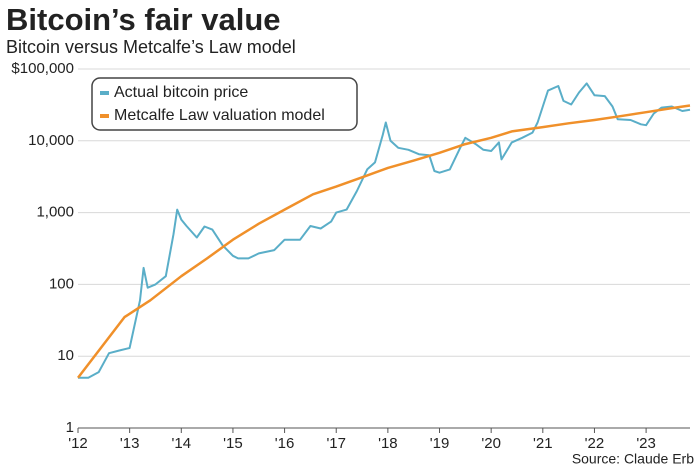 The image size is (700, 476). Describe the element at coordinates (42, 68) in the screenshot. I see `y-tick-label: $100,000` at that location.